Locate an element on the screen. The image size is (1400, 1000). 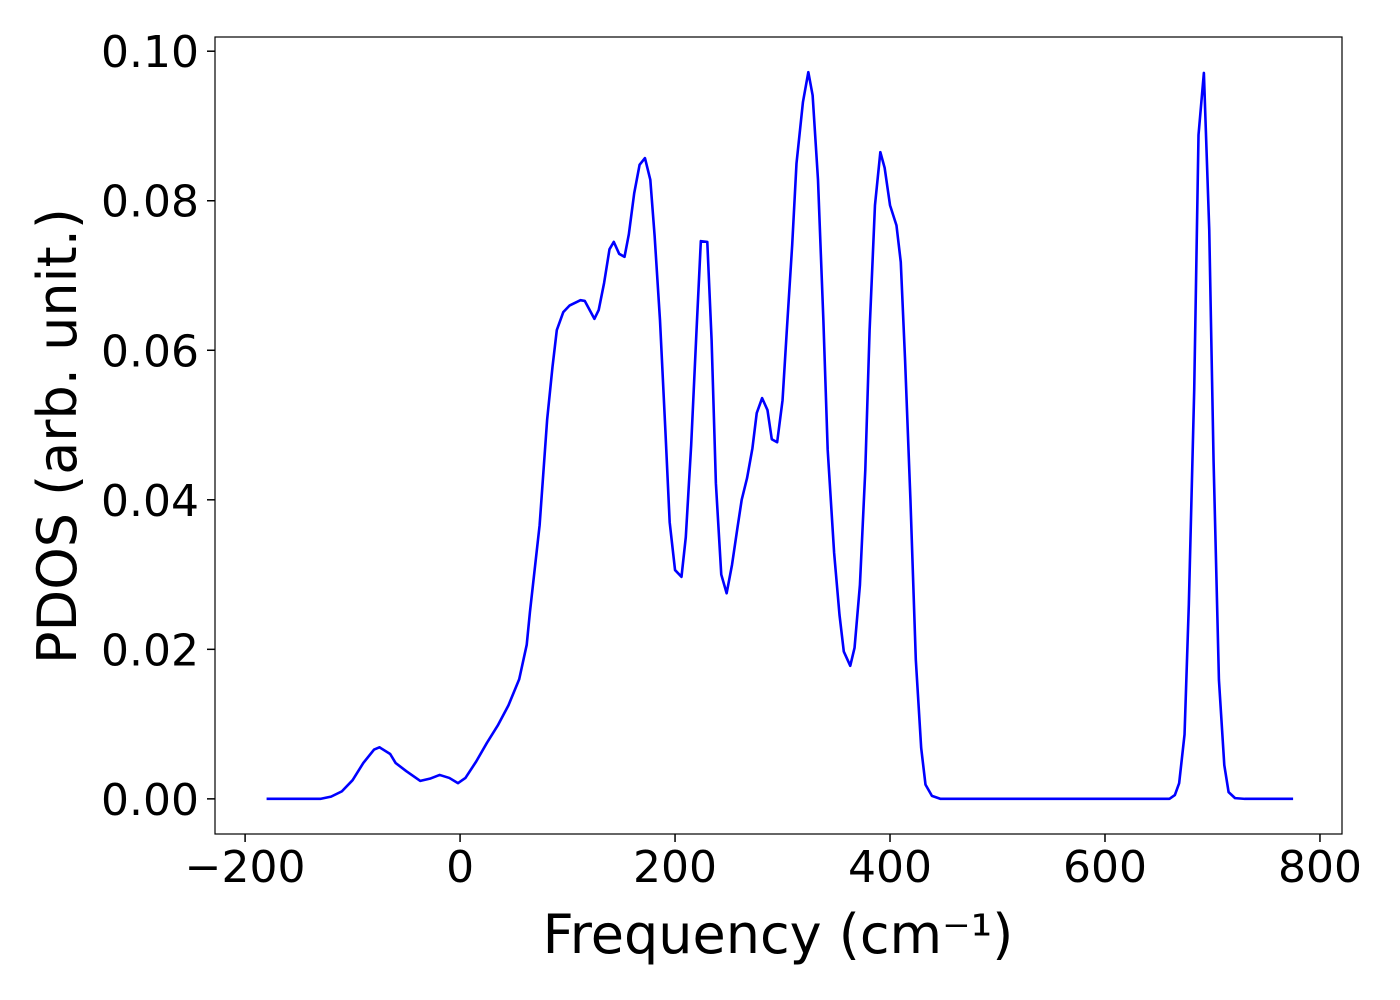
y-tick-label: 0.06 is located at coordinates (150, 351).